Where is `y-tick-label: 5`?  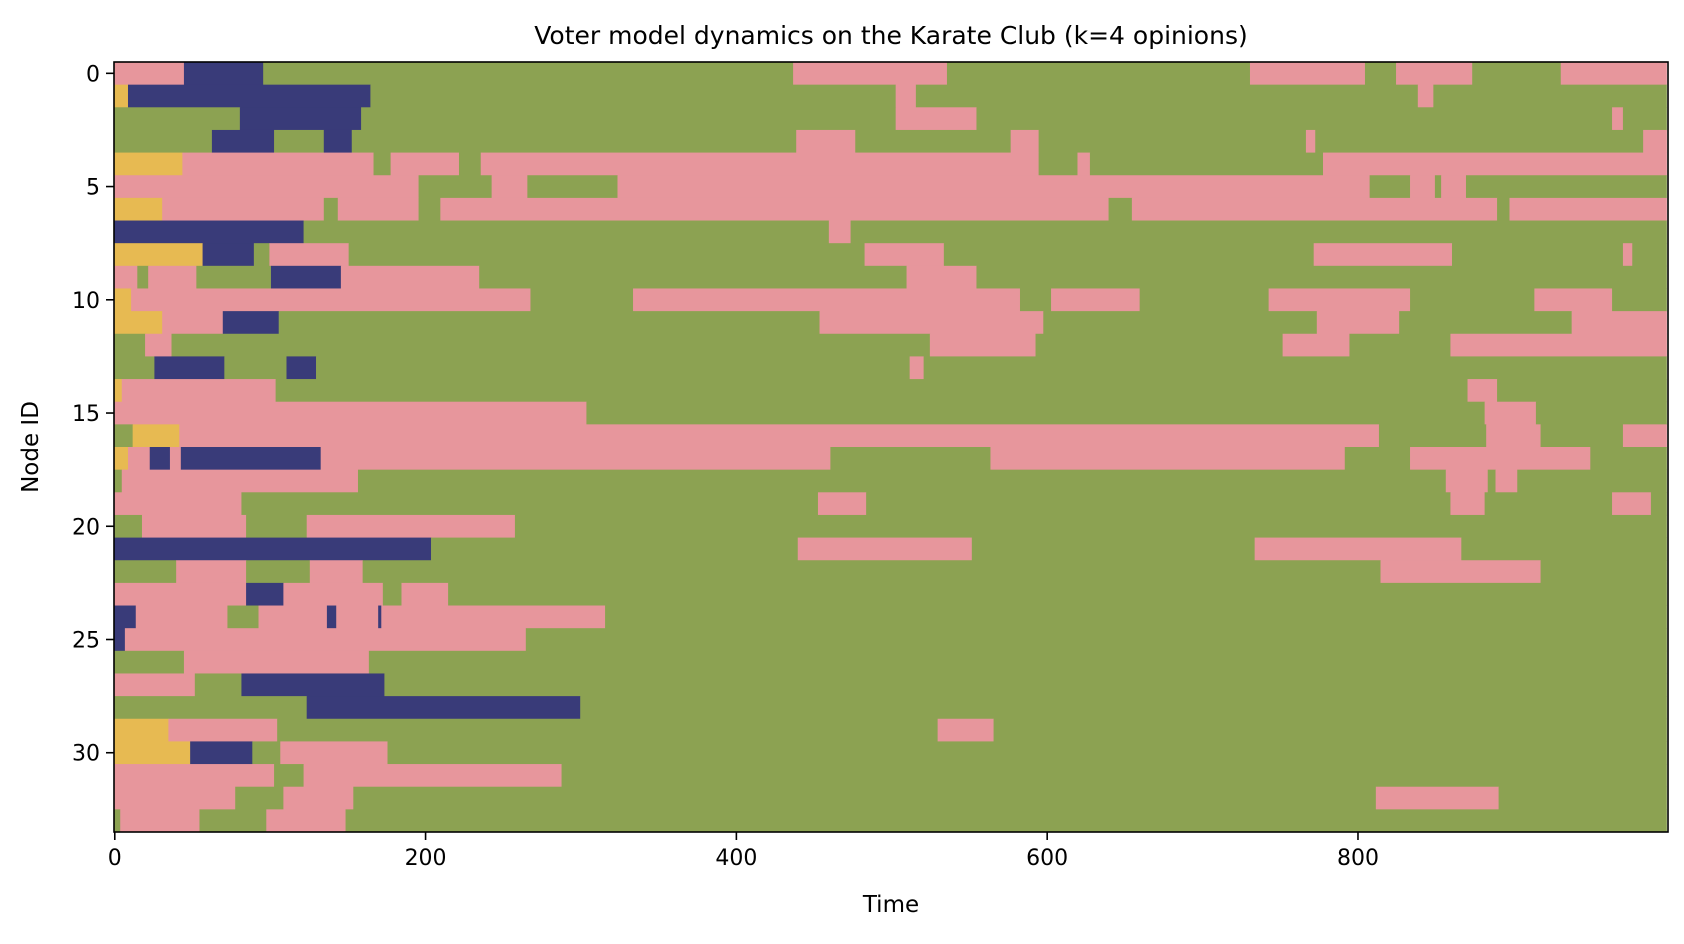 y-tick-label: 5 is located at coordinates (93, 188).